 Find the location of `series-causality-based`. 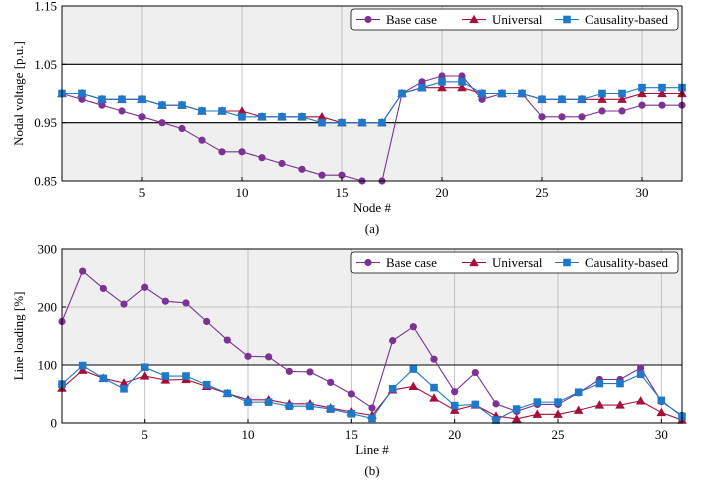

series-causality-based is located at coordinates (372, 102).